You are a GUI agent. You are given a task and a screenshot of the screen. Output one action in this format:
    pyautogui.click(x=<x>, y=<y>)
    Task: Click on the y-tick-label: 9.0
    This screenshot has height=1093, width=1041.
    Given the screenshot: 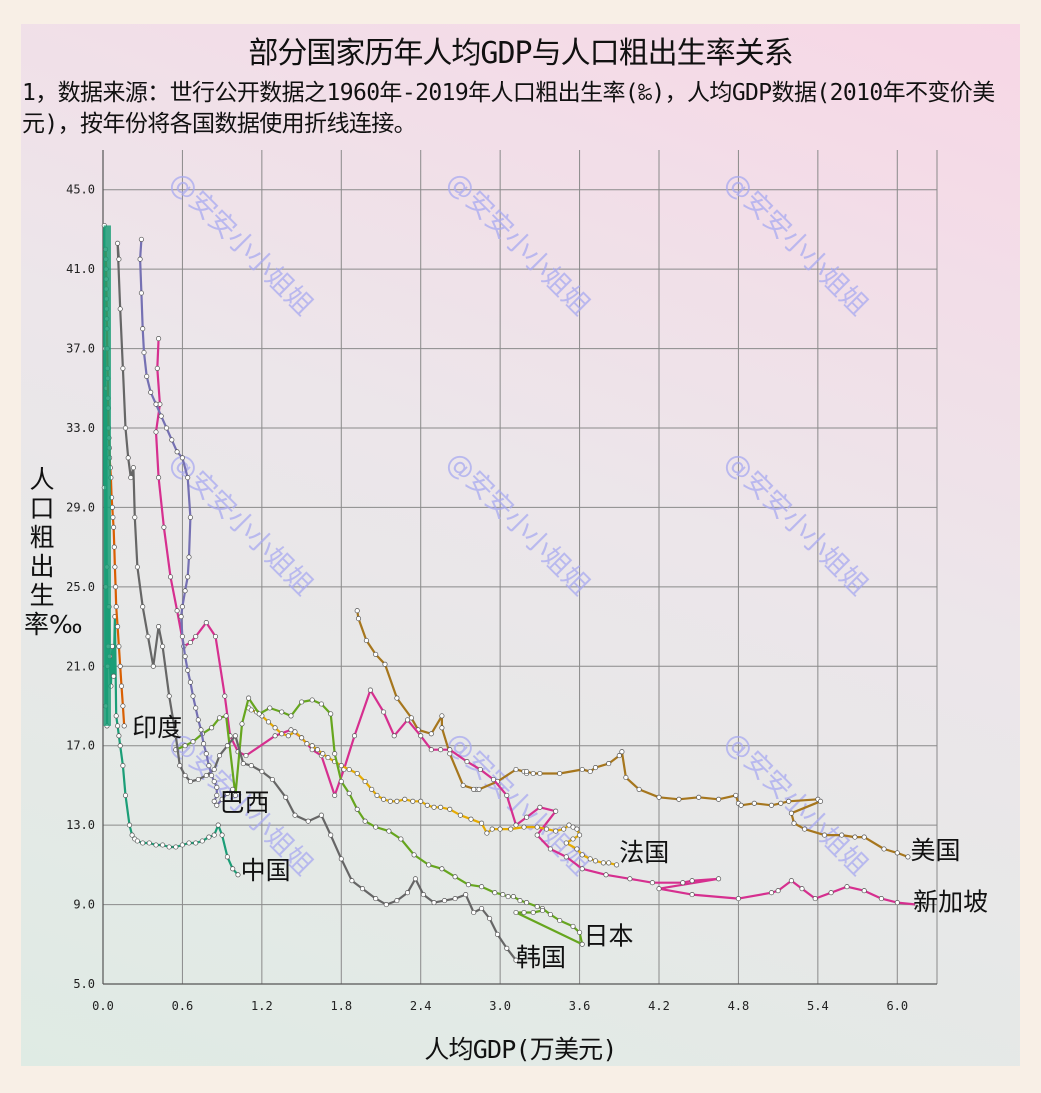 What is the action you would take?
    pyautogui.click(x=84, y=905)
    